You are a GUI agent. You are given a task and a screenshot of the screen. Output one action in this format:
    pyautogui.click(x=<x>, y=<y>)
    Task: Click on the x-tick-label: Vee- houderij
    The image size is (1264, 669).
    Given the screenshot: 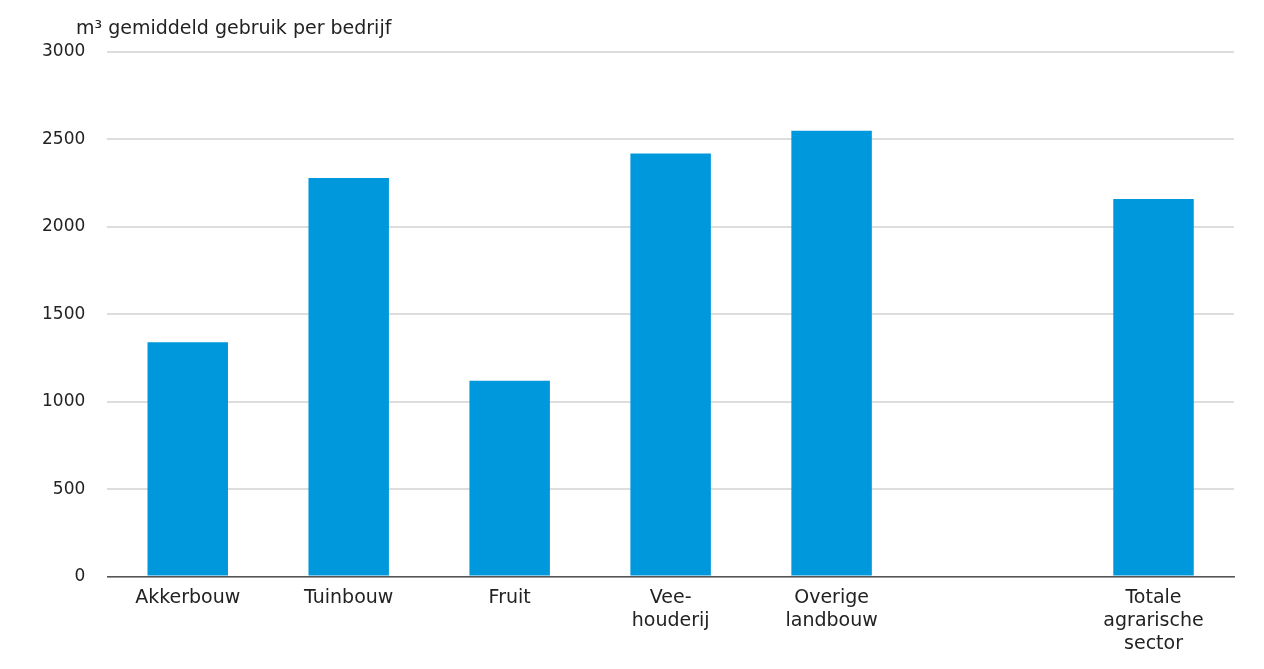 What is the action you would take?
    pyautogui.click(x=670, y=607)
    